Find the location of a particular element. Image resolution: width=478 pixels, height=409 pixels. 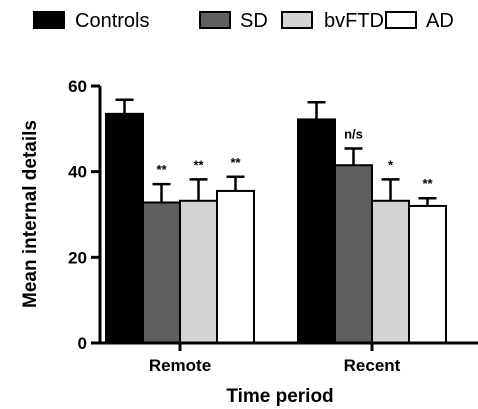

x-axis-title: Time period is located at coordinates (279, 396).